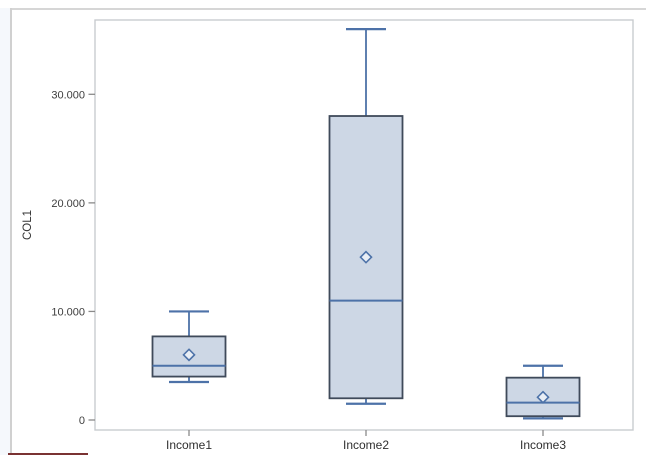 Image resolution: width=646 pixels, height=455 pixels. What do you see at coordinates (5, 231) in the screenshot?
I see `panel-left-strip` at bounding box center [5, 231].